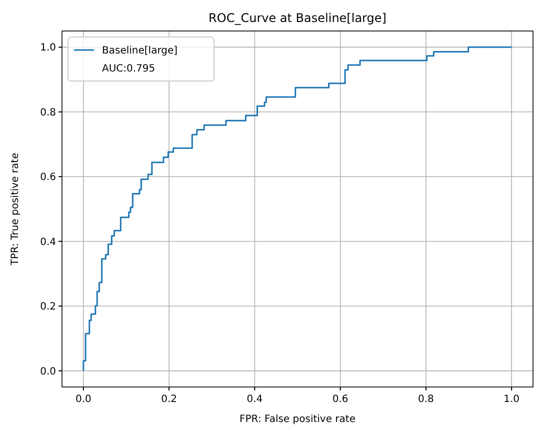 The width and height of the screenshot is (535, 432). What do you see at coordinates (129, 69) in the screenshot?
I see `annotation: AUC:0.795` at bounding box center [129, 69].